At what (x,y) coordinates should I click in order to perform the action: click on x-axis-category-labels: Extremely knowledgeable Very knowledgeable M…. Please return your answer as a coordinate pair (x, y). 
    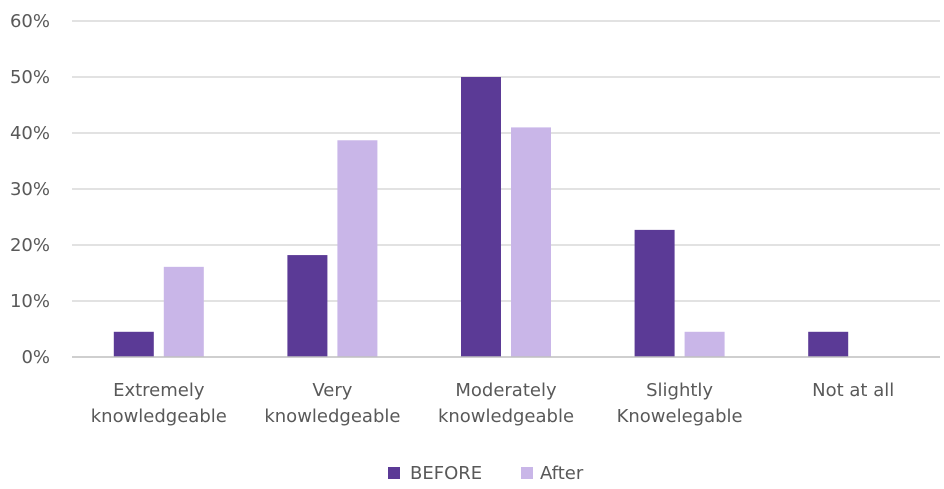
    Looking at the image, I should click on (493, 403).